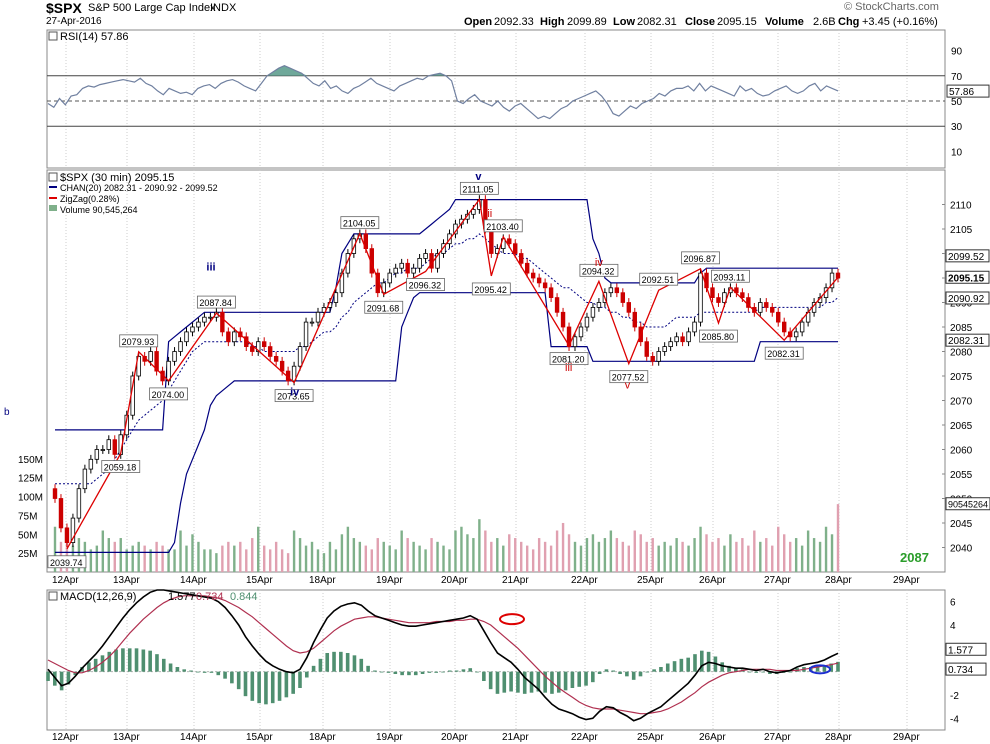  I want to click on volume-tick-label: 75M, so click(27, 516).